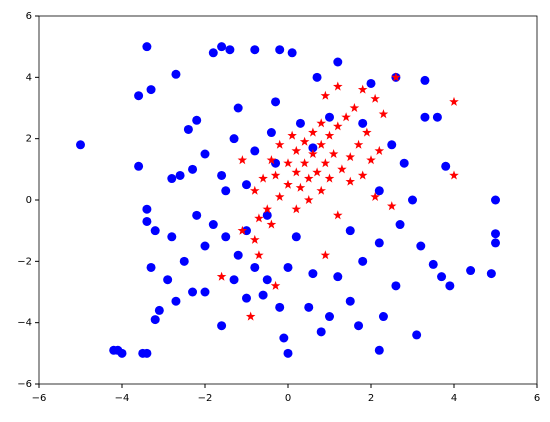 The height and width of the screenshot is (422, 550). Describe the element at coordinates (537, 398) in the screenshot. I see `x-tick-label: 6` at that location.